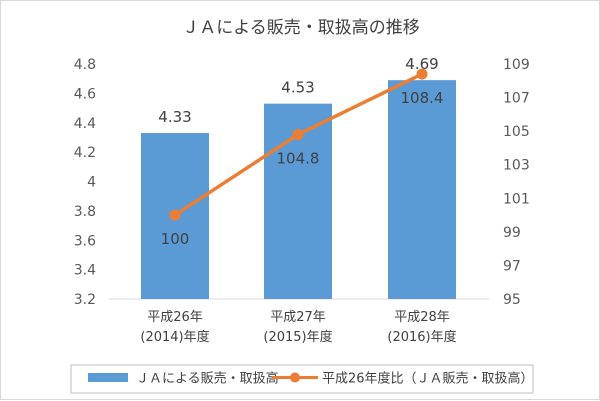 The width and height of the screenshot is (600, 401). What do you see at coordinates (91, 183) in the screenshot?
I see `y-left-tick-label: 4` at bounding box center [91, 183].